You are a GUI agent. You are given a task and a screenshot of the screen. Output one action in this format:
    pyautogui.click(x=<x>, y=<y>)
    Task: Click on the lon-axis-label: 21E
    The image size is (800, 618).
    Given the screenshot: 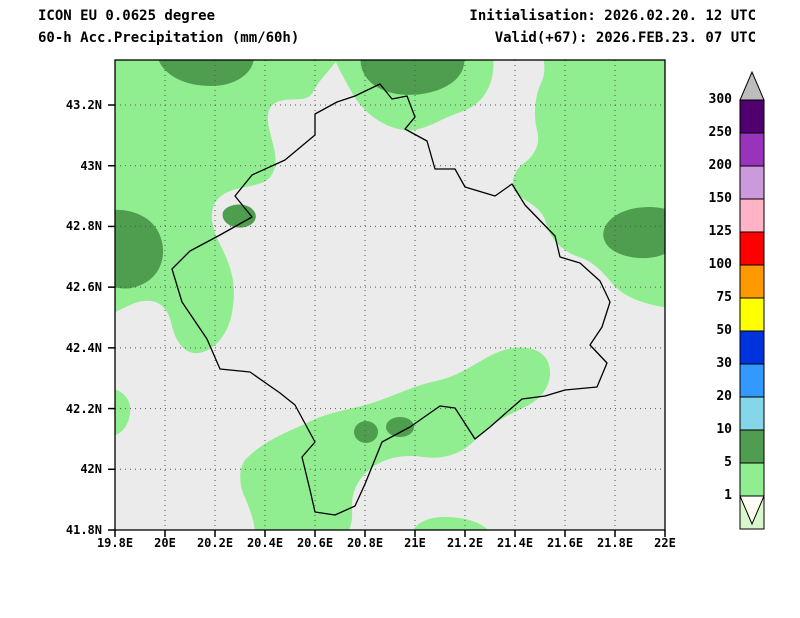 What is the action you would take?
    pyautogui.click(x=415, y=543)
    